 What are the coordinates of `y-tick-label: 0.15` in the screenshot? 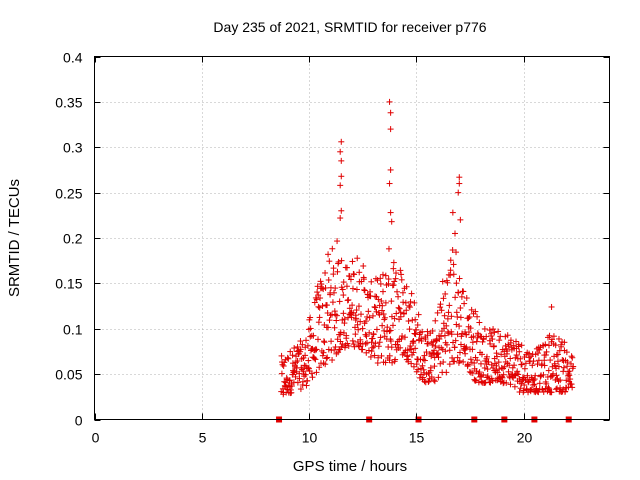 It's located at (68, 284).